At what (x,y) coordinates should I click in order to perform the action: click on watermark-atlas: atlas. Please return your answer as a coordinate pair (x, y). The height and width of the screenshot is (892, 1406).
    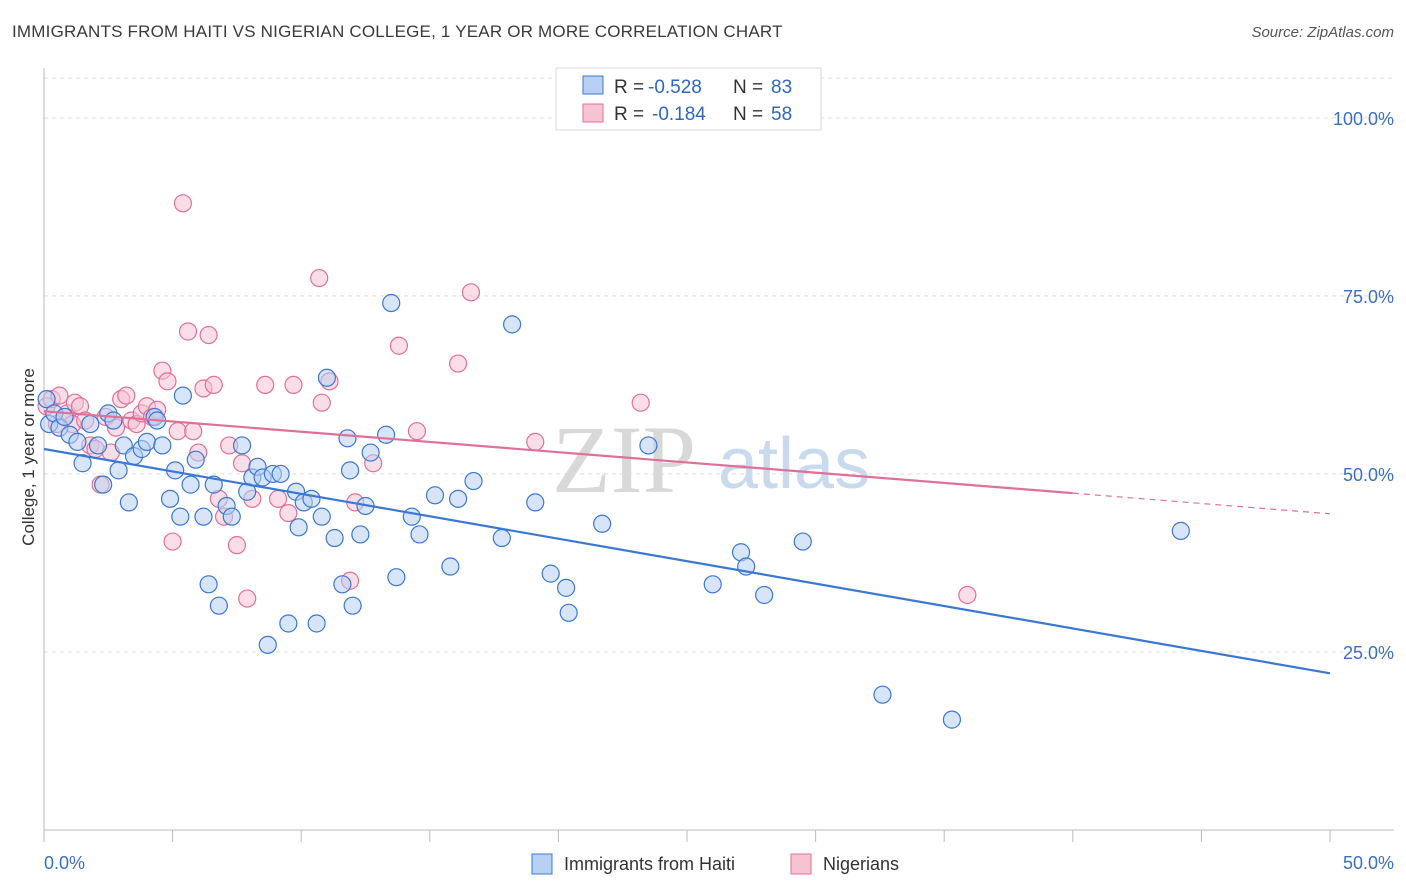
    Looking at the image, I should click on (794, 464).